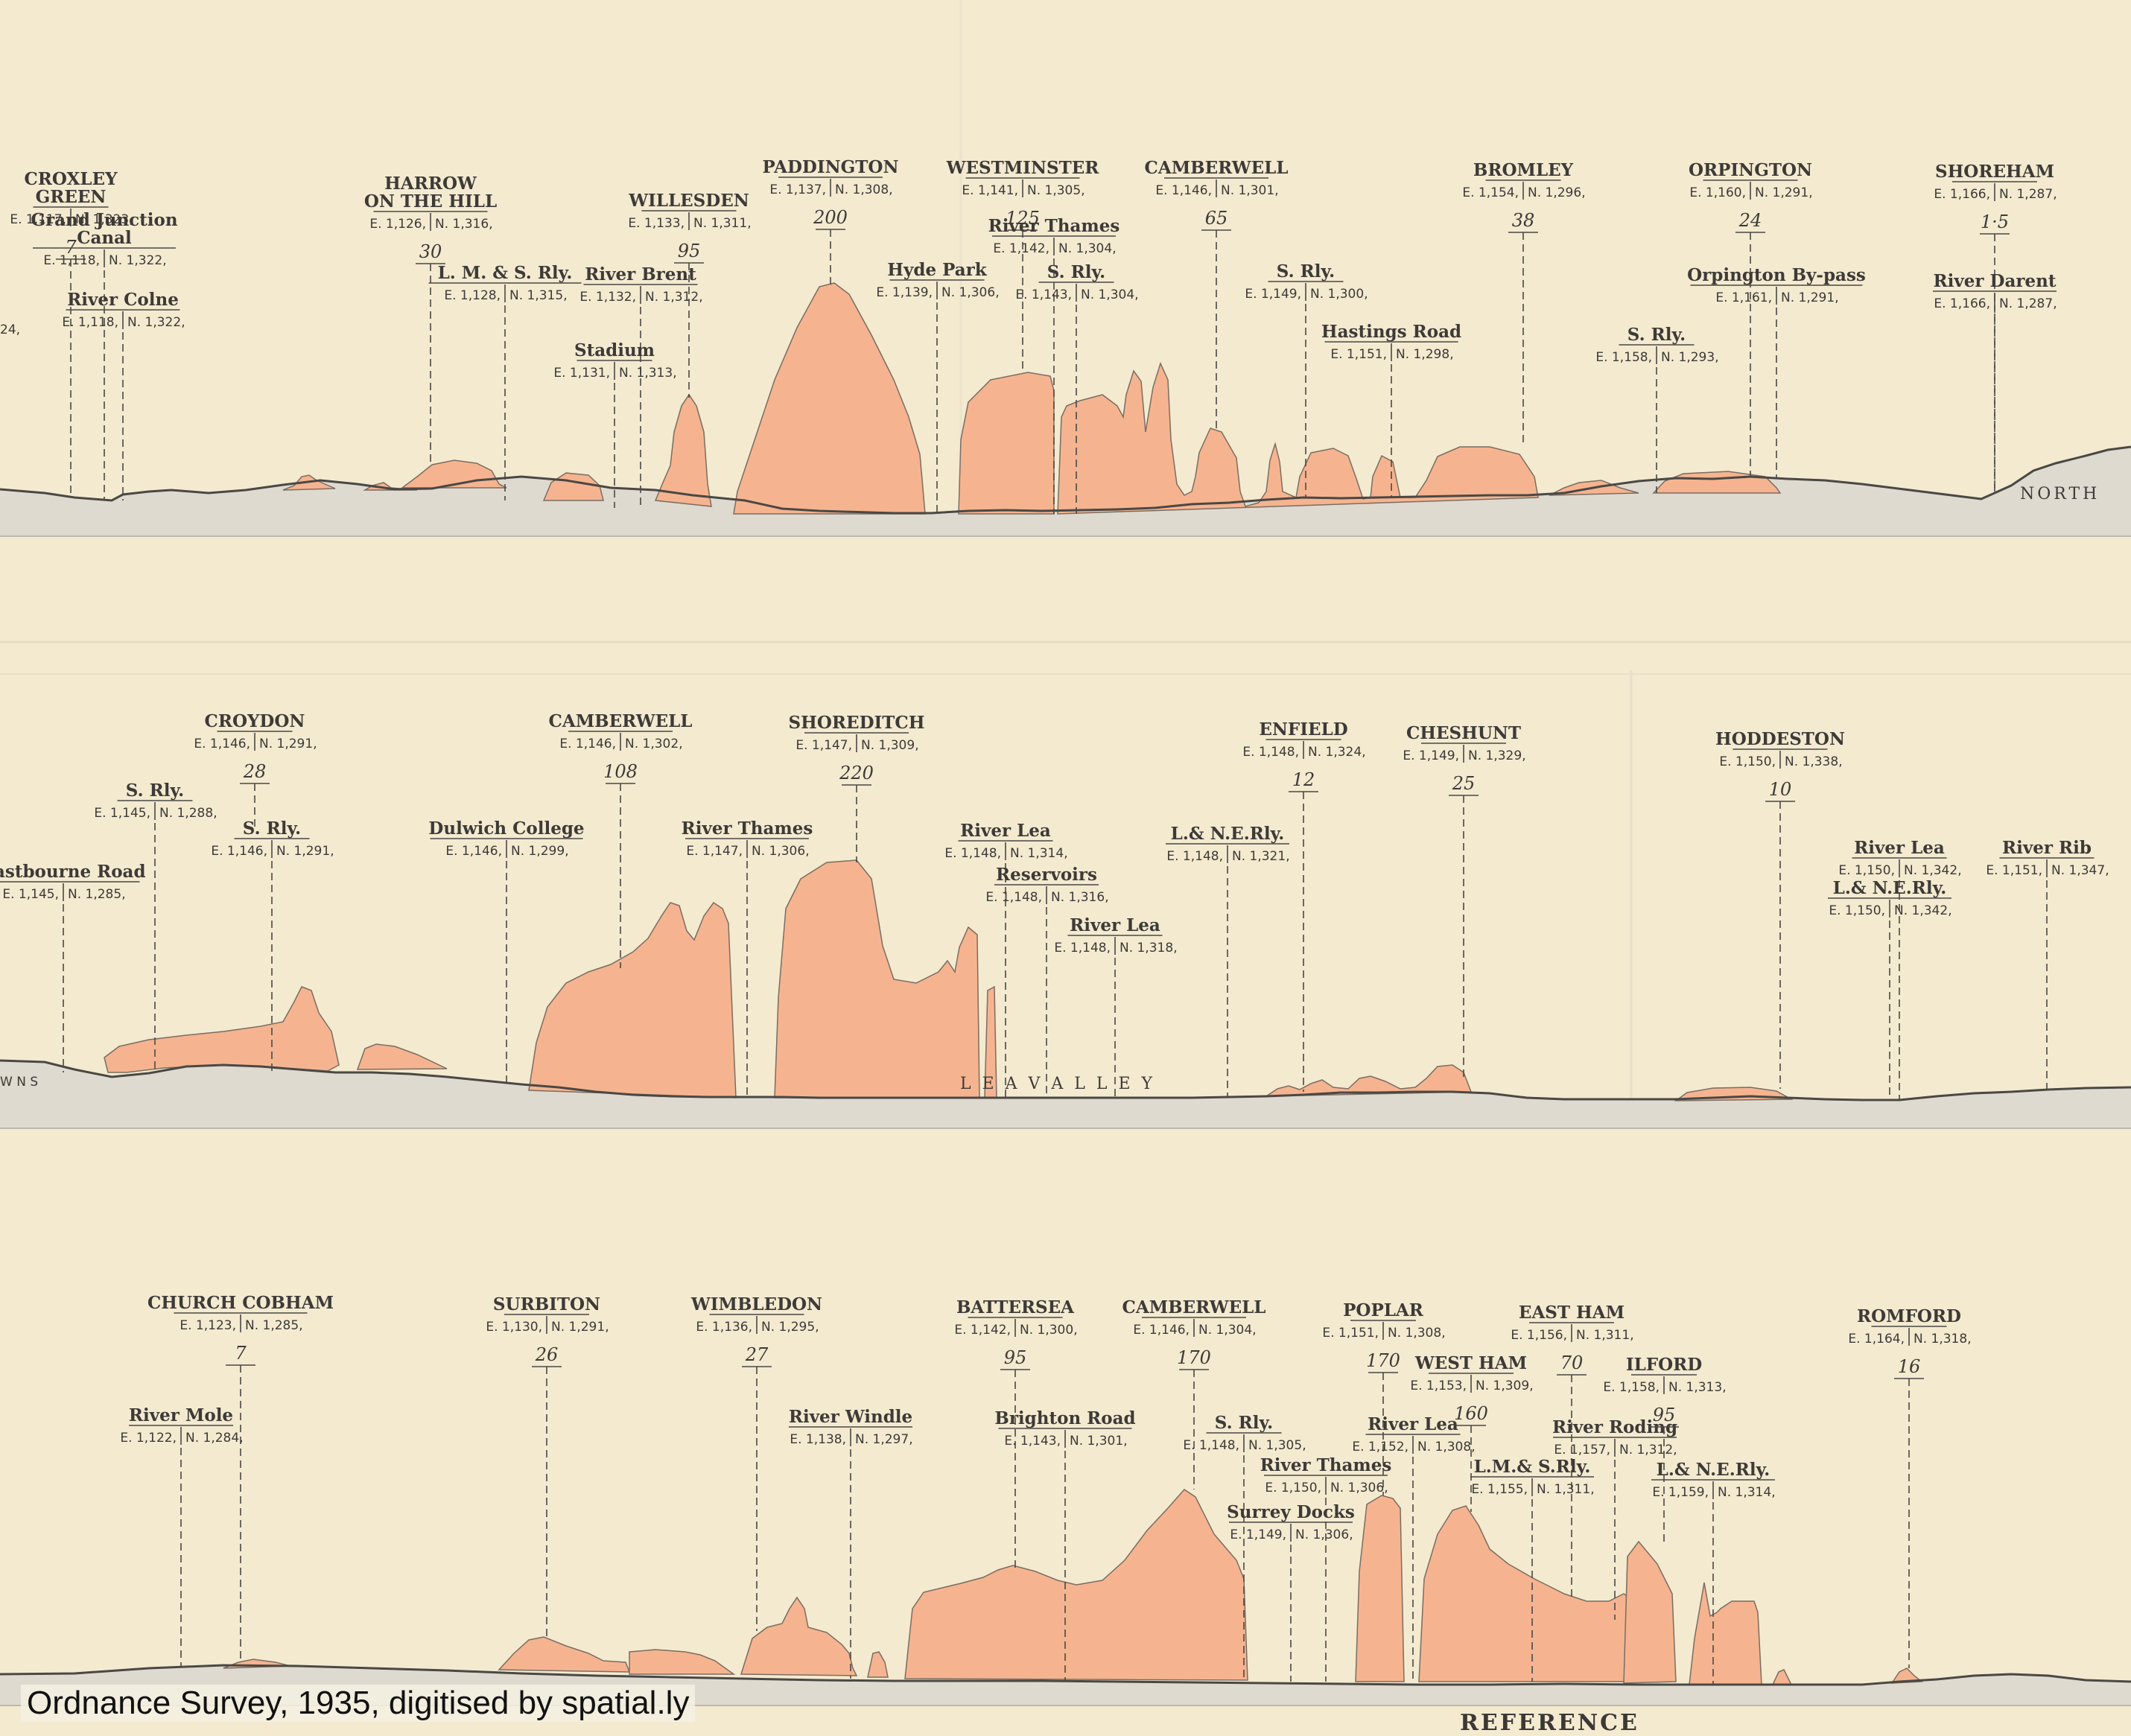  Describe the element at coordinates (1099, 1441) in the screenshot. I see `northing: N. 1,301,` at that location.